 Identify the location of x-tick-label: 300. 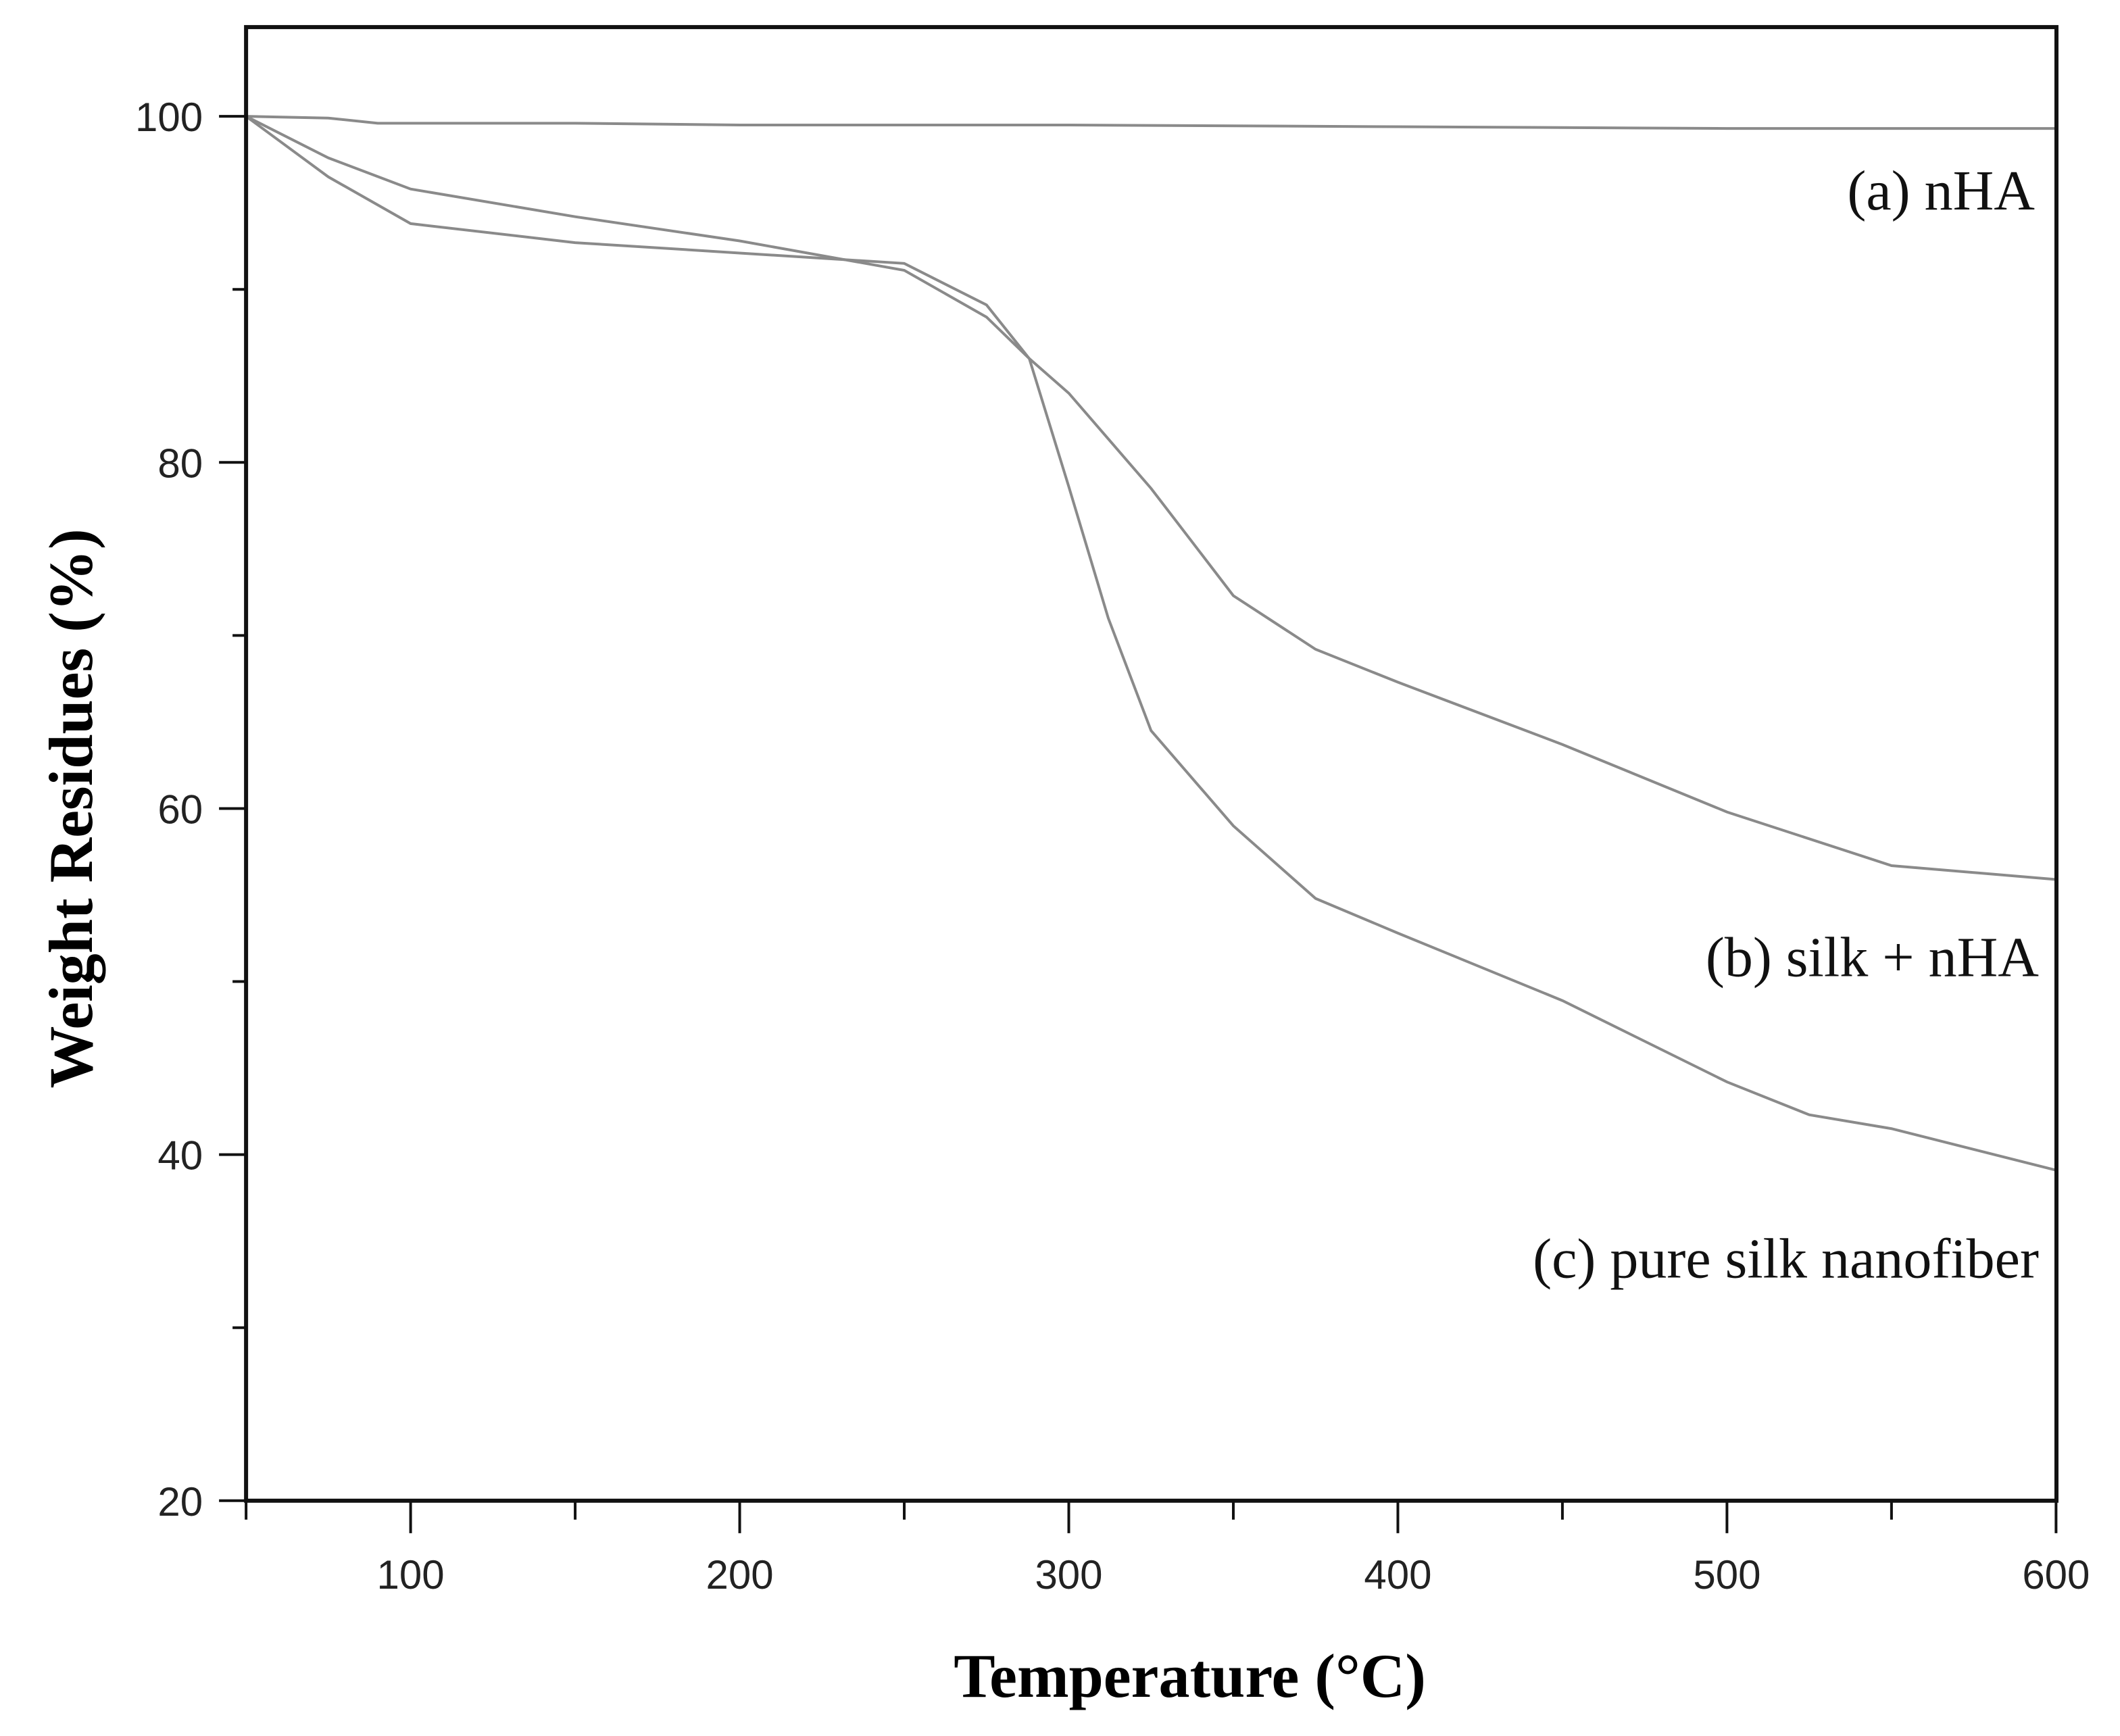
(1068, 1574).